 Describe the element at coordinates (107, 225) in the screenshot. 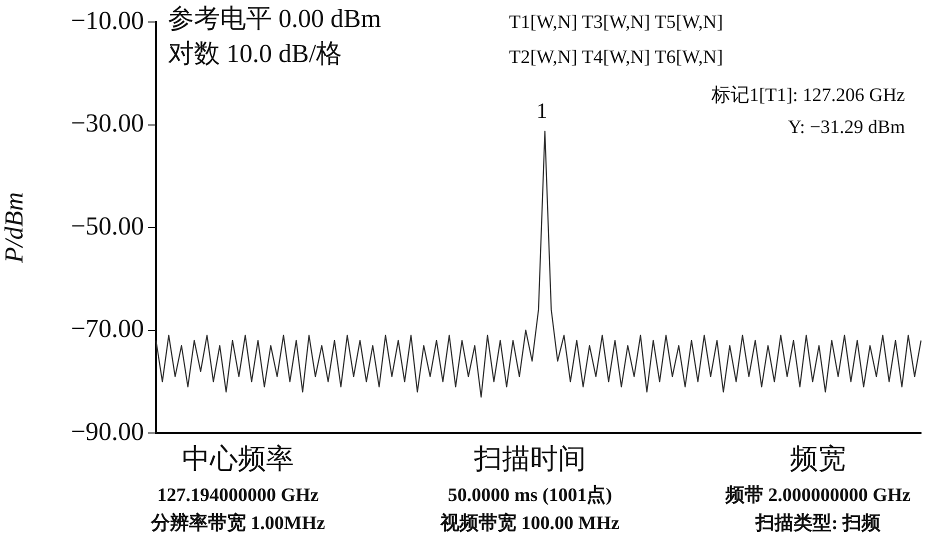

I see `y-tick-label: −50.00` at that location.